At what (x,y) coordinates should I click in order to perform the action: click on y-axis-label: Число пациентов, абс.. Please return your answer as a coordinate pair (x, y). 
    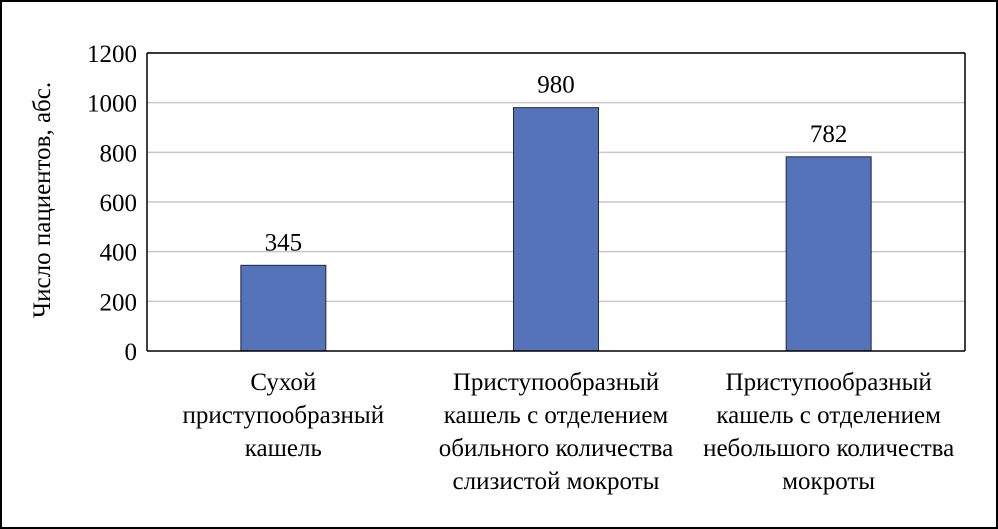
    Looking at the image, I should click on (42, 200).